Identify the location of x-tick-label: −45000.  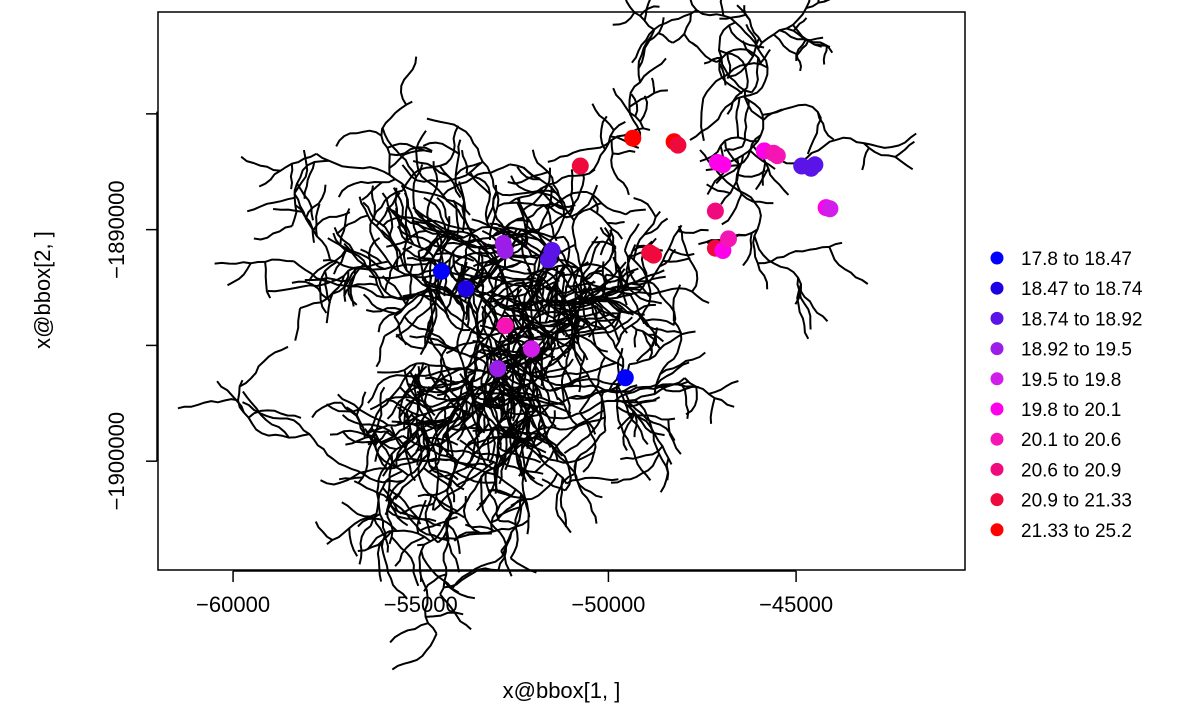
(796, 604).